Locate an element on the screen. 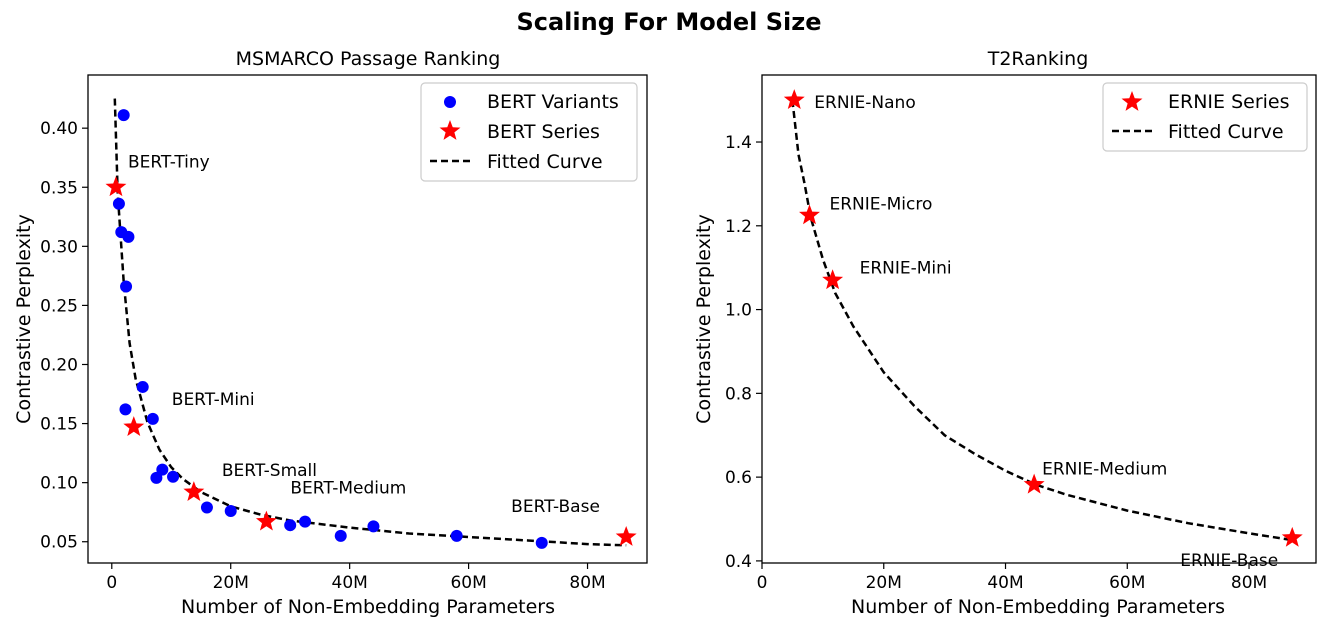  legend: BERT Variants BERT Series Fitted Curve is located at coordinates (529, 132).